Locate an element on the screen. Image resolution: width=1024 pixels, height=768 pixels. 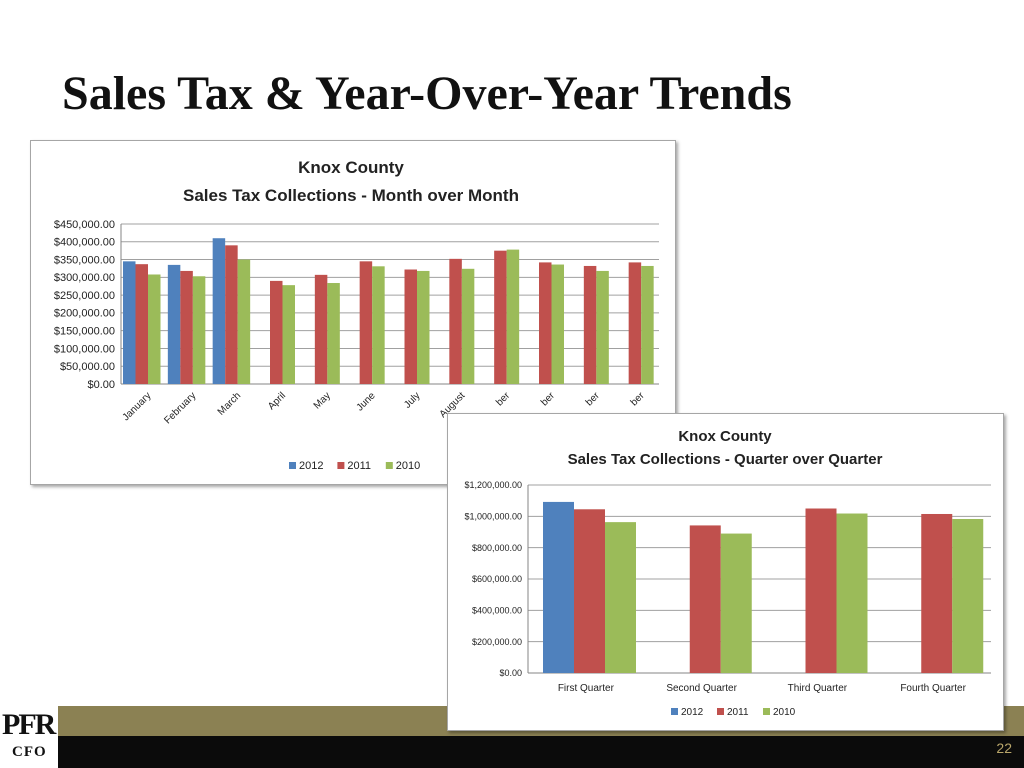
monthly-legend-label: 2010 is located at coordinates (408, 466).